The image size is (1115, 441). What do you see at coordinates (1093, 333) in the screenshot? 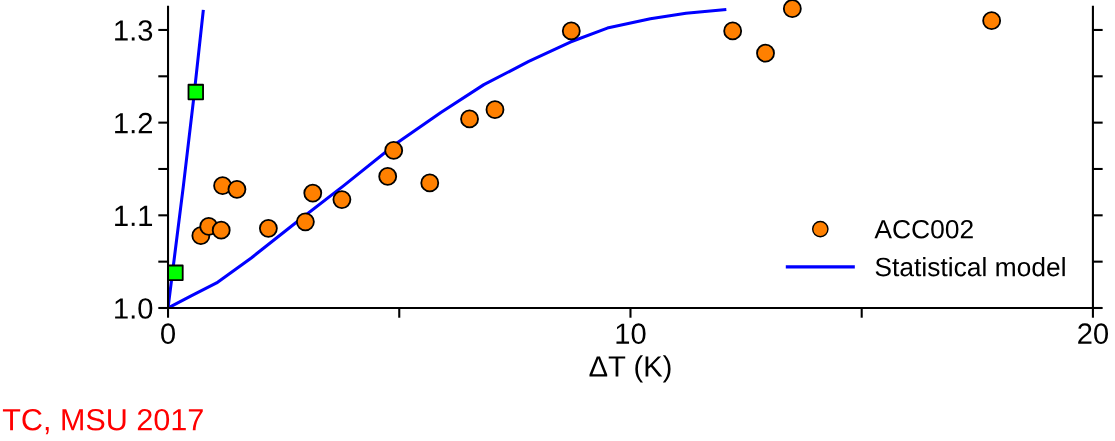
I see `x-tick-label: 20` at bounding box center [1093, 333].